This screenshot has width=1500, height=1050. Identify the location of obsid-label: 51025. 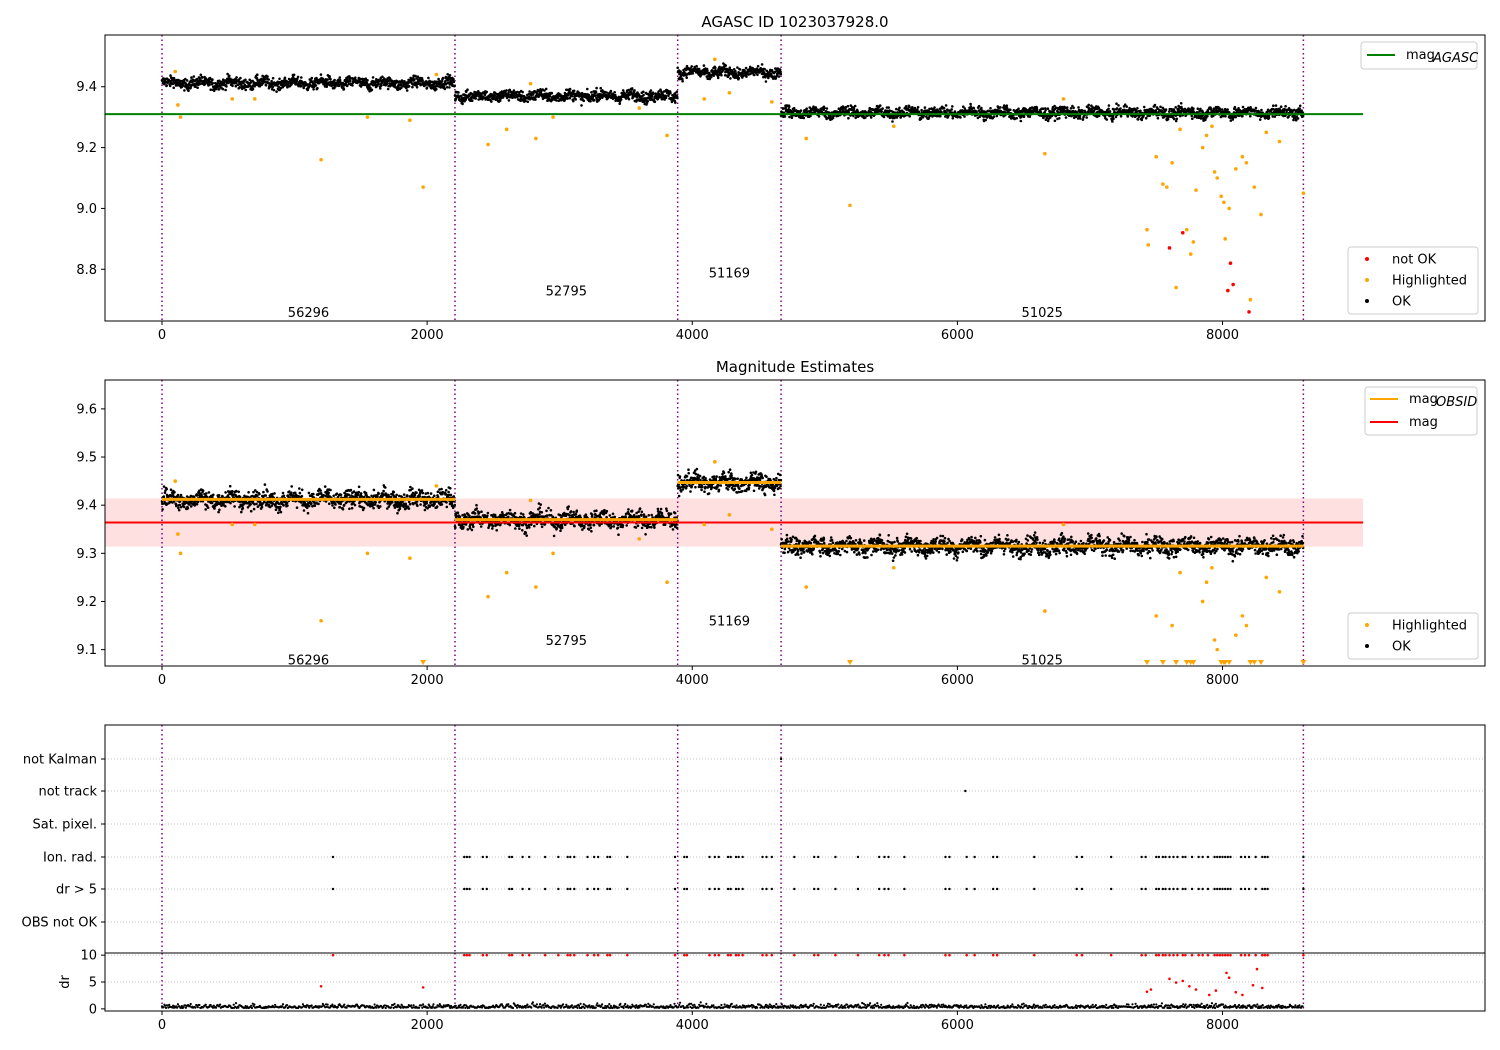
(1042, 313).